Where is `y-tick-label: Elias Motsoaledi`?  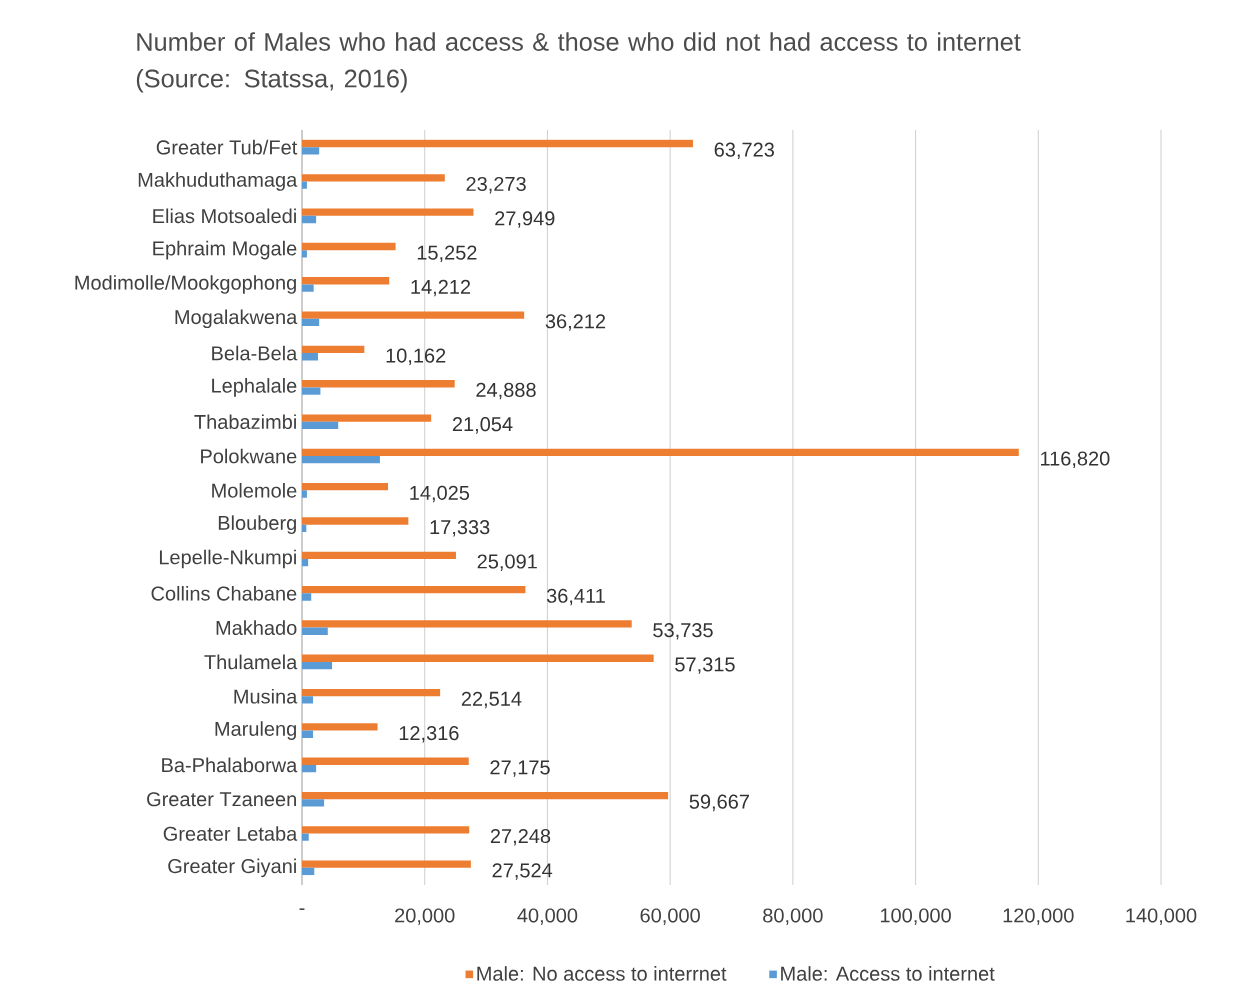 y-tick-label: Elias Motsoaledi is located at coordinates (224, 216).